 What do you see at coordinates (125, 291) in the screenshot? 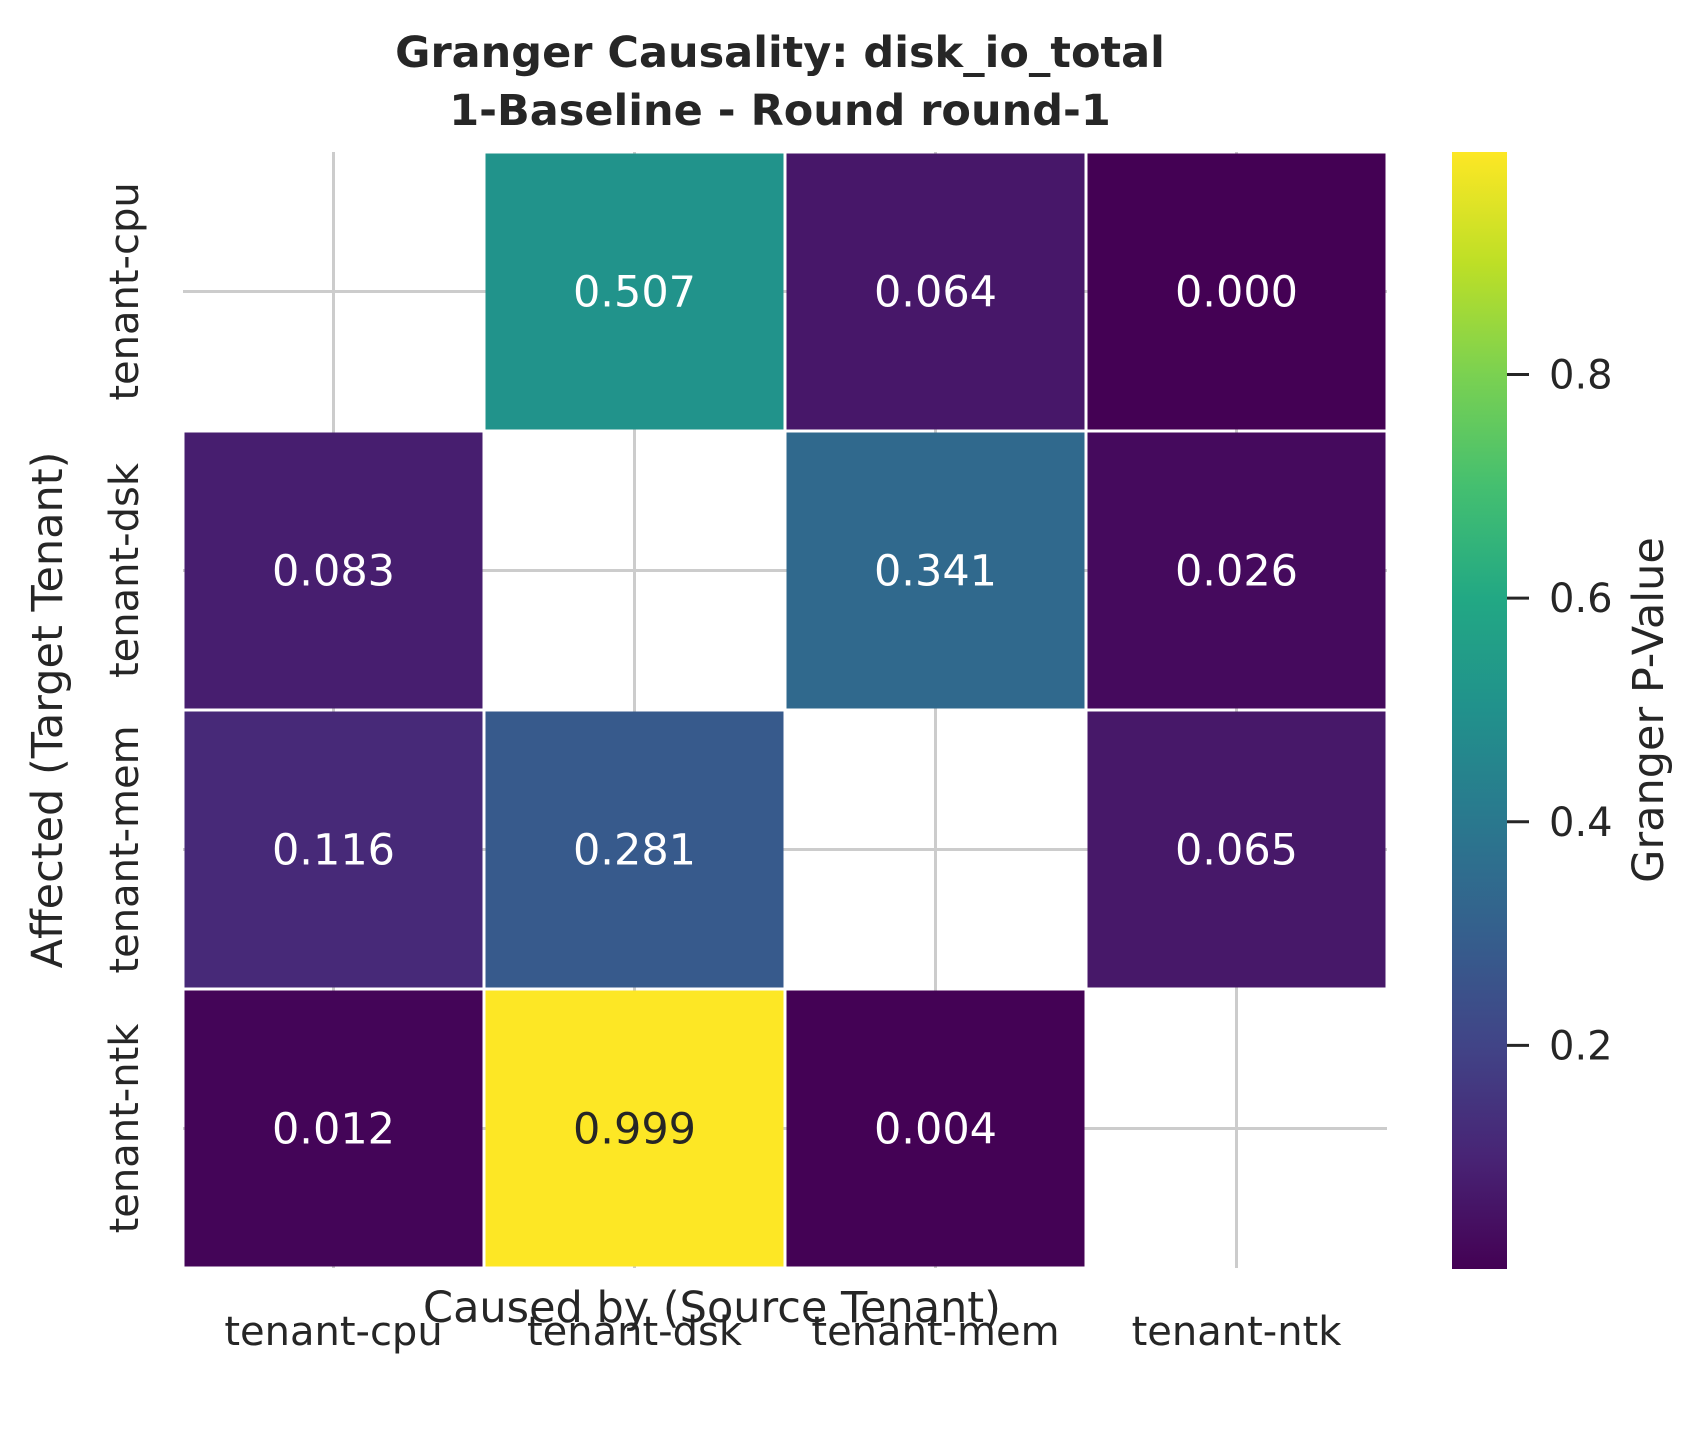
I see `y-tick-label: tenant-cpu` at bounding box center [125, 291].